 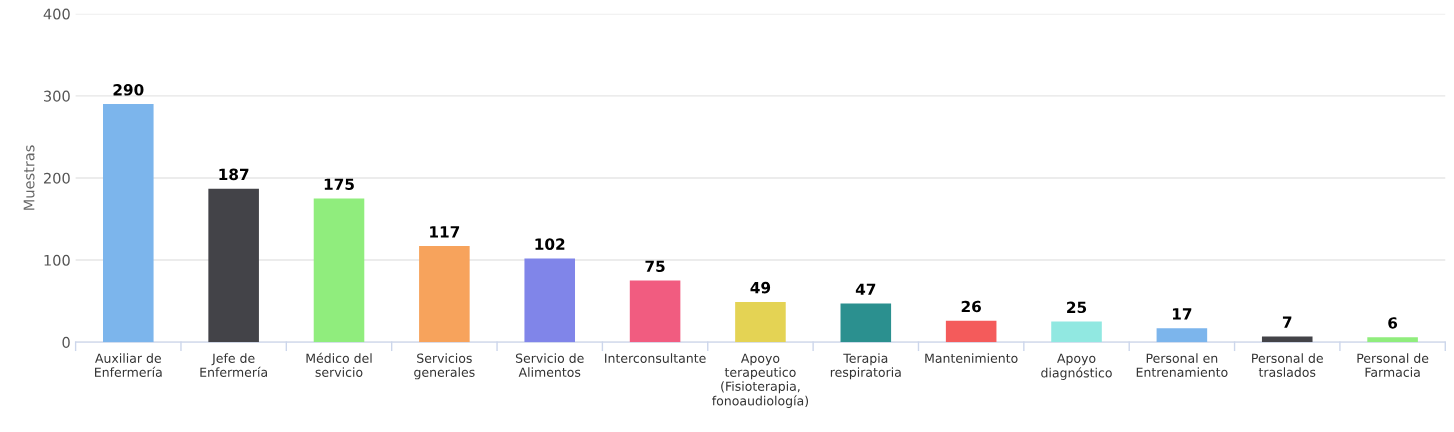 I want to click on data-label: 175, so click(x=339, y=184).